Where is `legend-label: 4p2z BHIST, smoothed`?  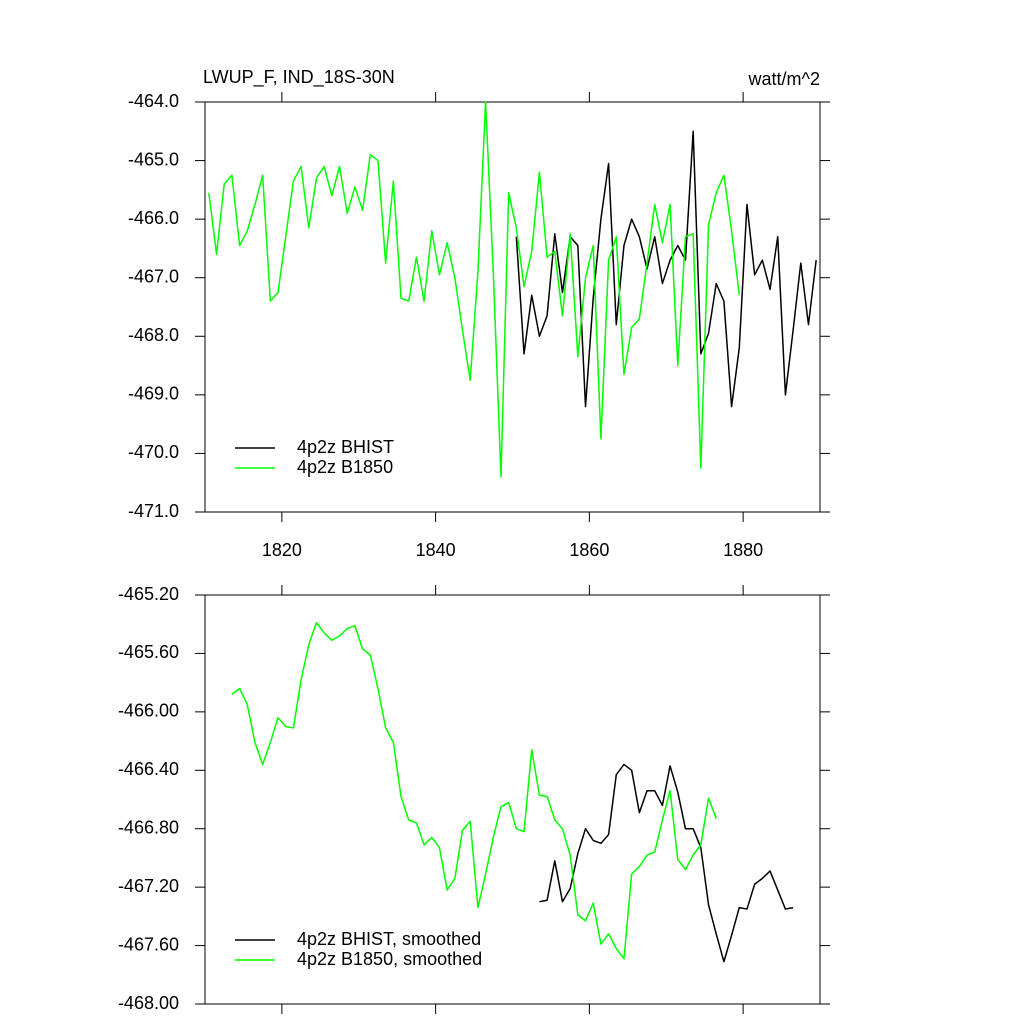
legend-label: 4p2z BHIST, smoothed is located at coordinates (389, 939).